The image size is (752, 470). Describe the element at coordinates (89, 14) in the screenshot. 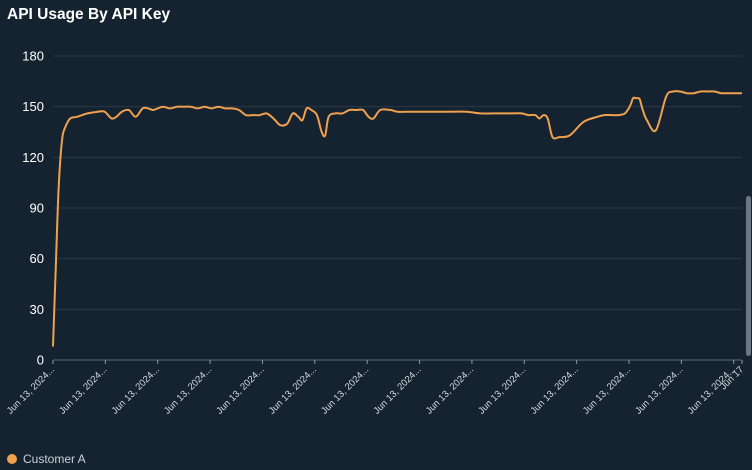

I see `chart-title: API Usage By API Key` at that location.